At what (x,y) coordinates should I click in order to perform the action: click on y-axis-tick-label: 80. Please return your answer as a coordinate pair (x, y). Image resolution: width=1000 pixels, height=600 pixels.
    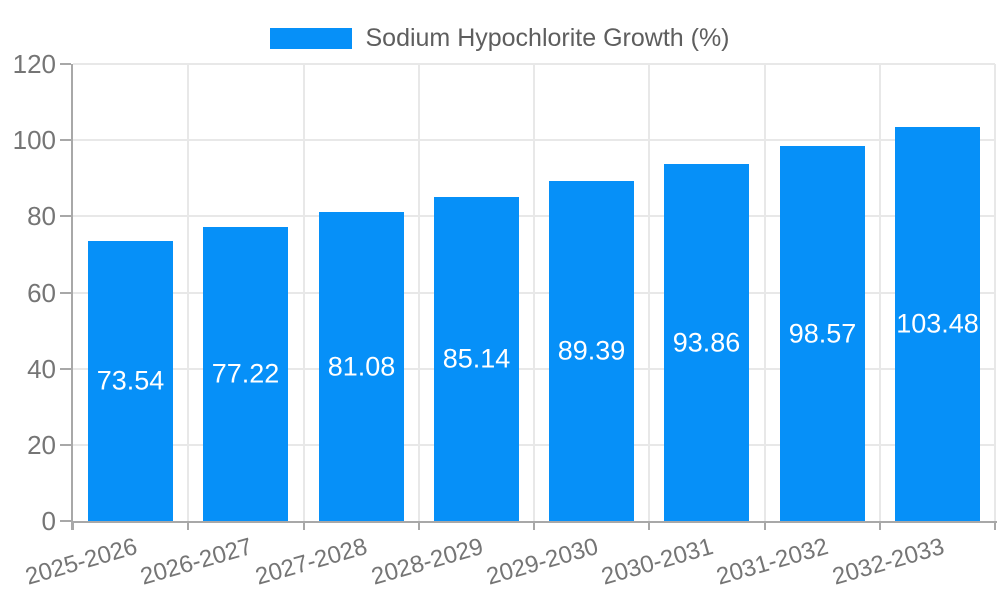
    Looking at the image, I should click on (41, 216).